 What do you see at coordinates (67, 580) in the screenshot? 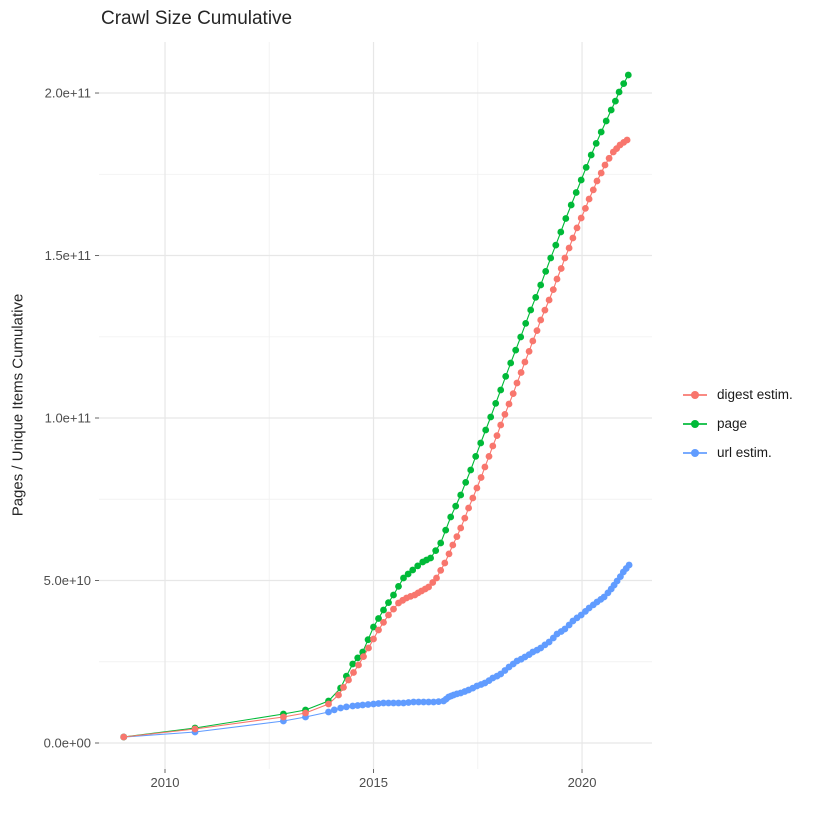
I see `y-tick-label: 5.0e+10` at bounding box center [67, 580].